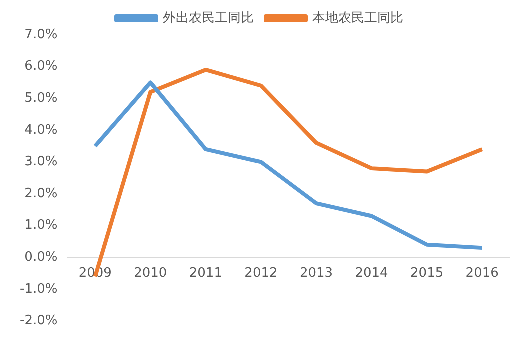 This screenshot has width=520, height=339. I want to click on x-tick-label: 2016, so click(482, 273).